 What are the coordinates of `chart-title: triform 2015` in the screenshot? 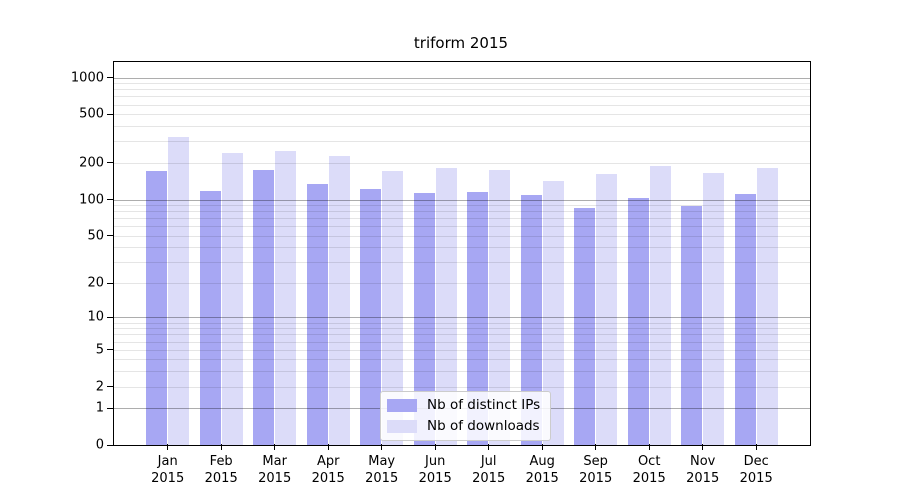 It's located at (461, 43).